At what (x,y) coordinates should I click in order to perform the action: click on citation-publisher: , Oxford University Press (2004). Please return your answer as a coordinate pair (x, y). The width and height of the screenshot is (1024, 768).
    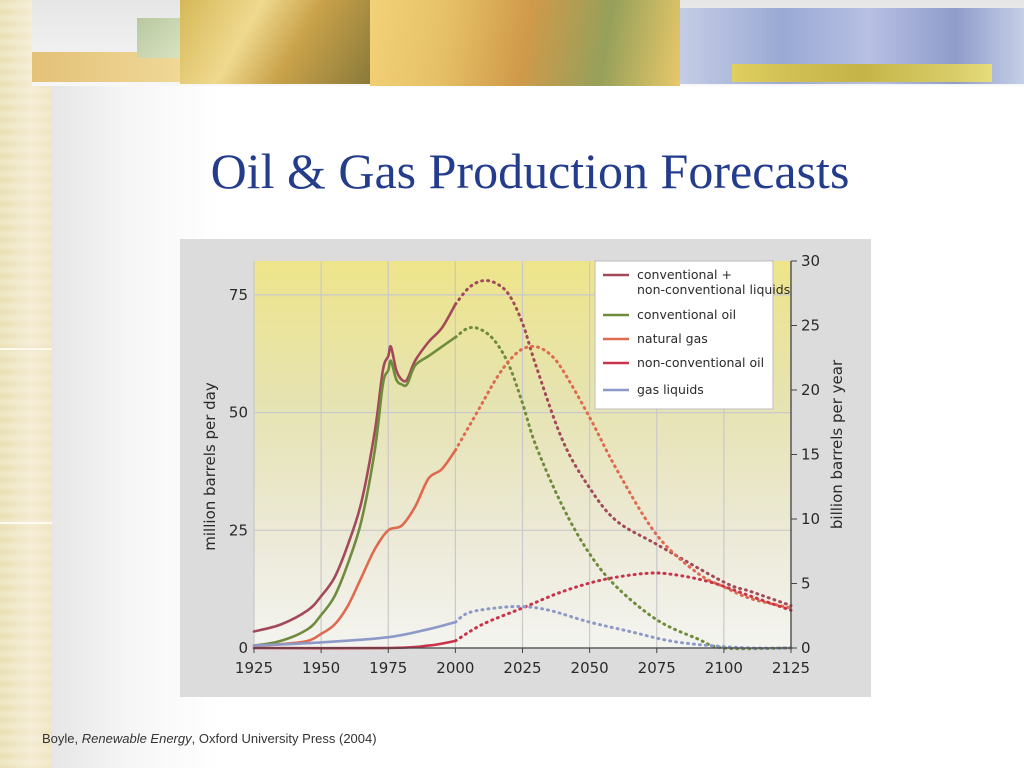
    Looking at the image, I should click on (284, 738).